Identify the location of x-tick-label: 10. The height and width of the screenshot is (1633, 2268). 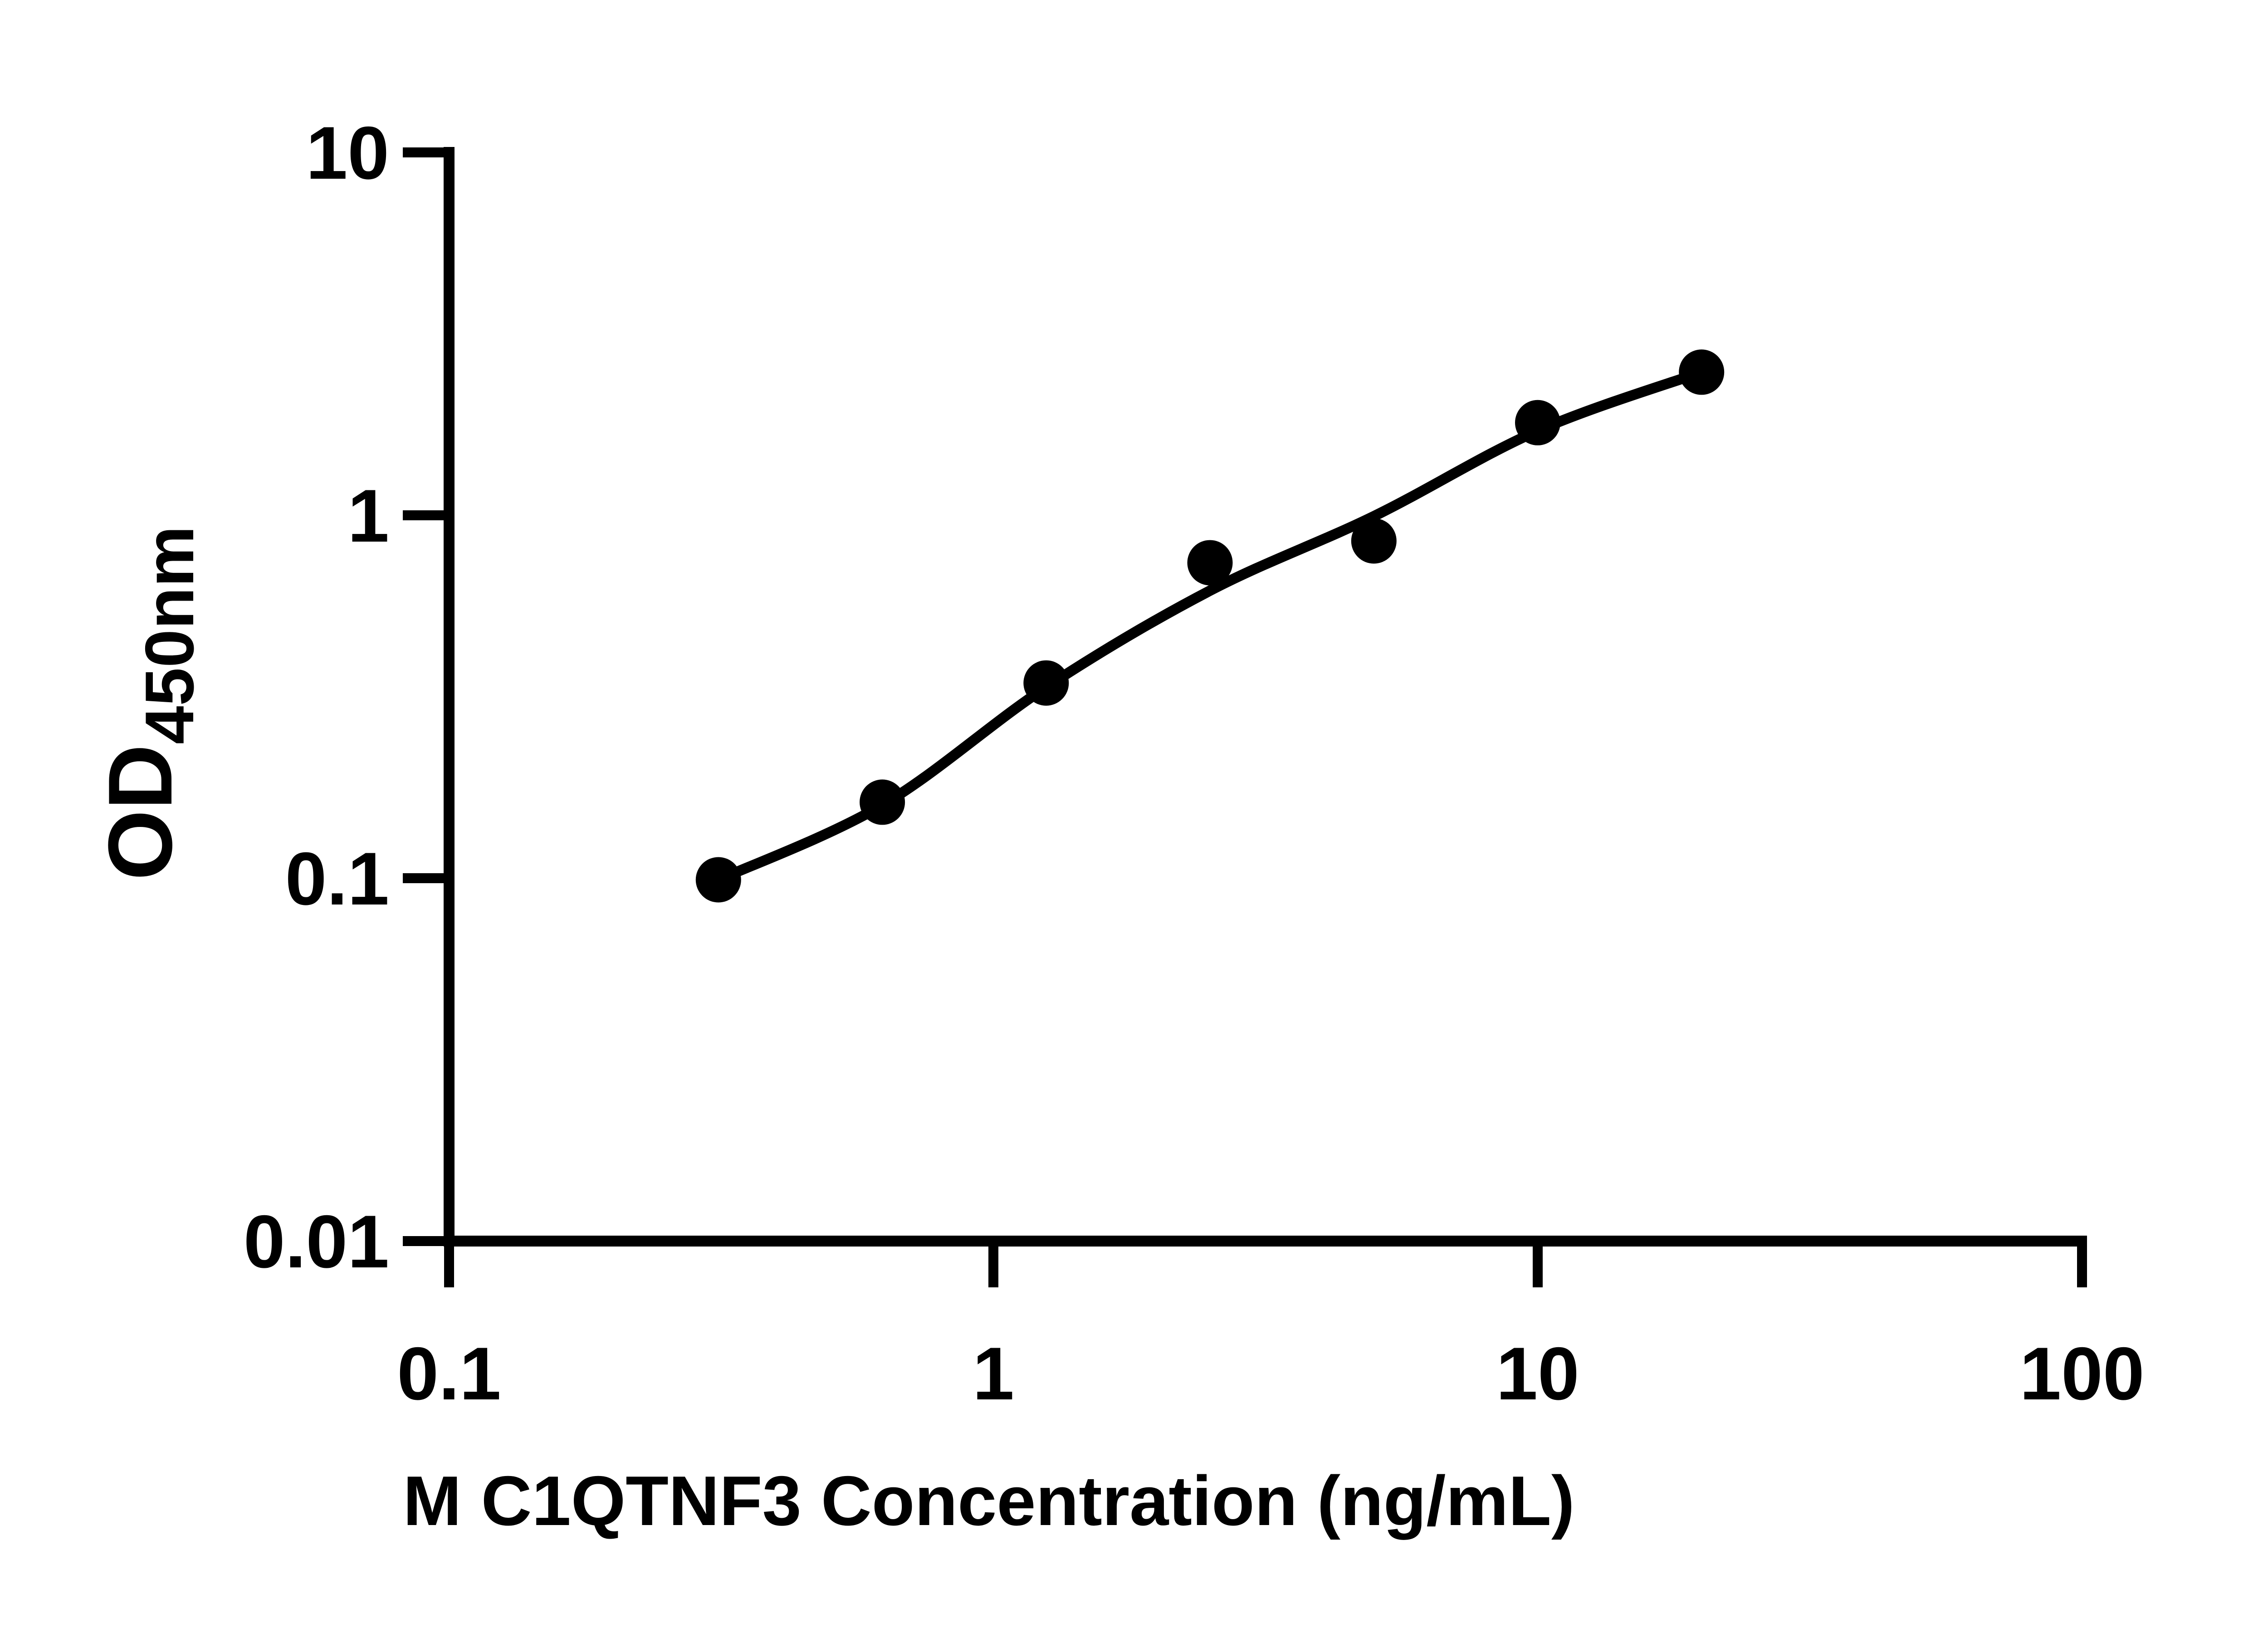
(1537, 1373).